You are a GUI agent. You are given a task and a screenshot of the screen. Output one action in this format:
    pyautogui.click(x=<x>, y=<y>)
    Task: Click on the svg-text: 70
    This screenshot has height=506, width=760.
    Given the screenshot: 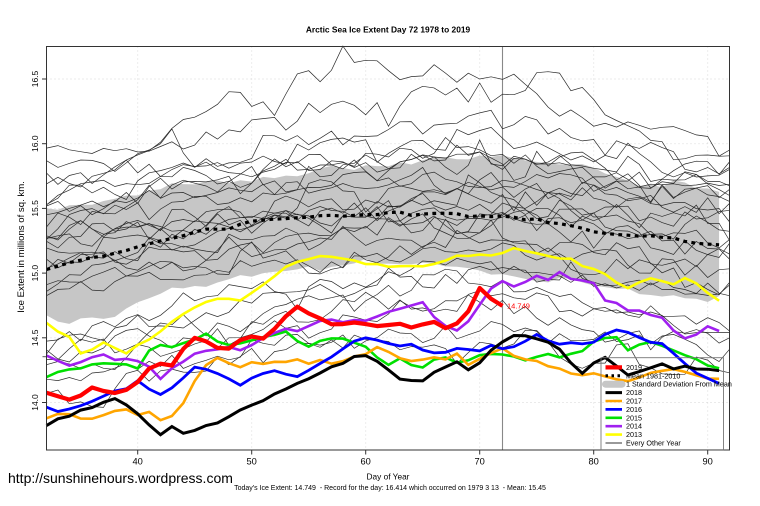 What is the action you would take?
    pyautogui.click(x=480, y=462)
    